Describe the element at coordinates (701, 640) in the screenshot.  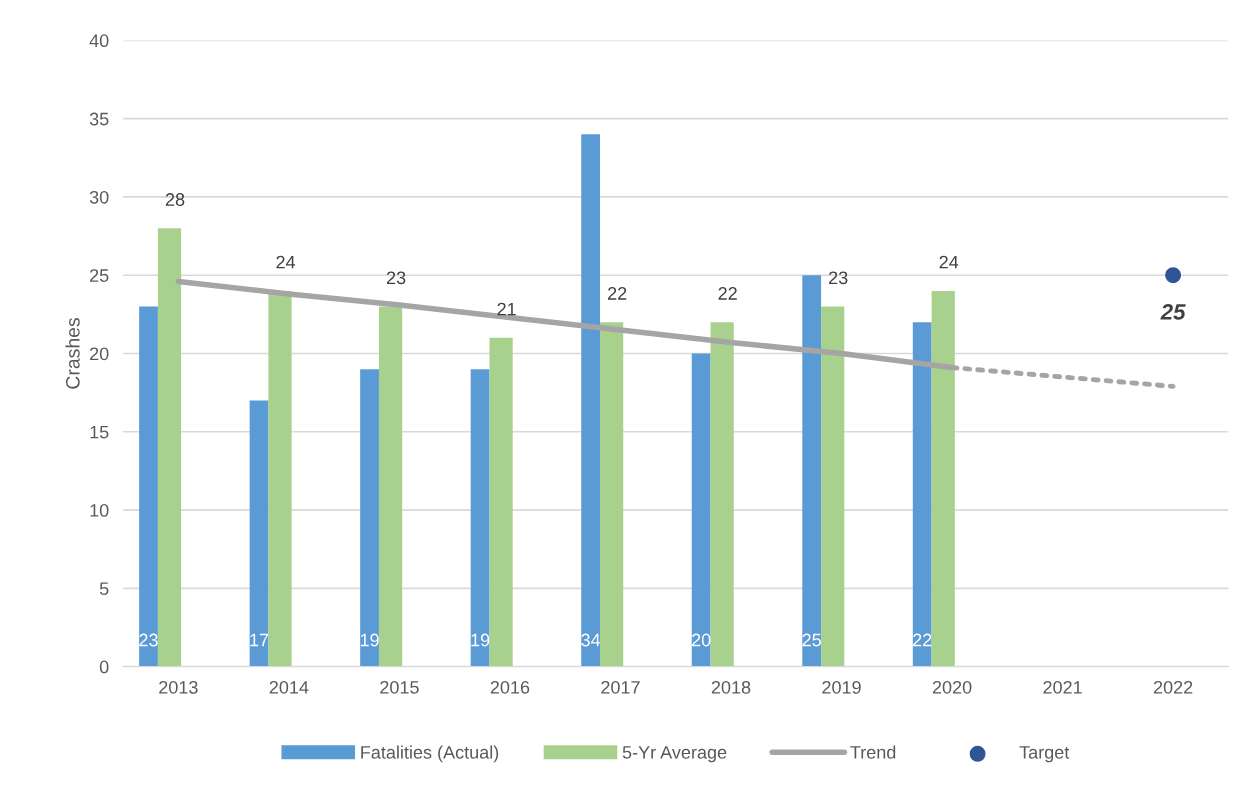
I see `data-label: 20` at that location.